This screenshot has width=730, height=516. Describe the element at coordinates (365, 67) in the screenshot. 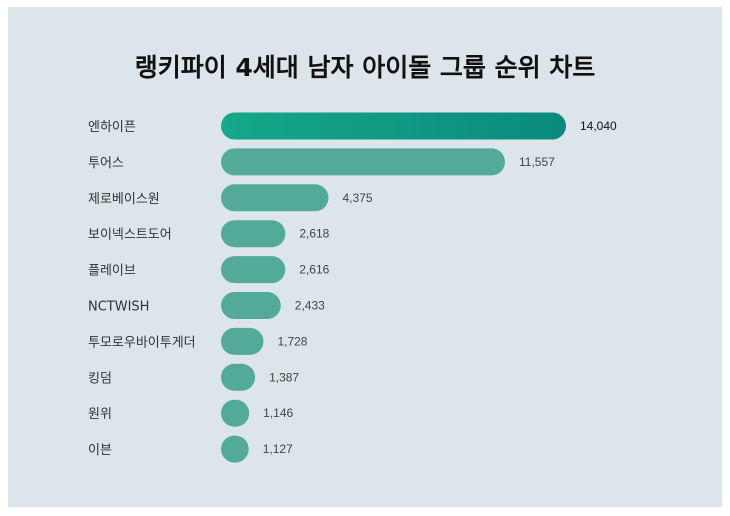

I see `chart-title: 랭키파이 4세대 남자 아이돌 그룹 순위 차트` at that location.